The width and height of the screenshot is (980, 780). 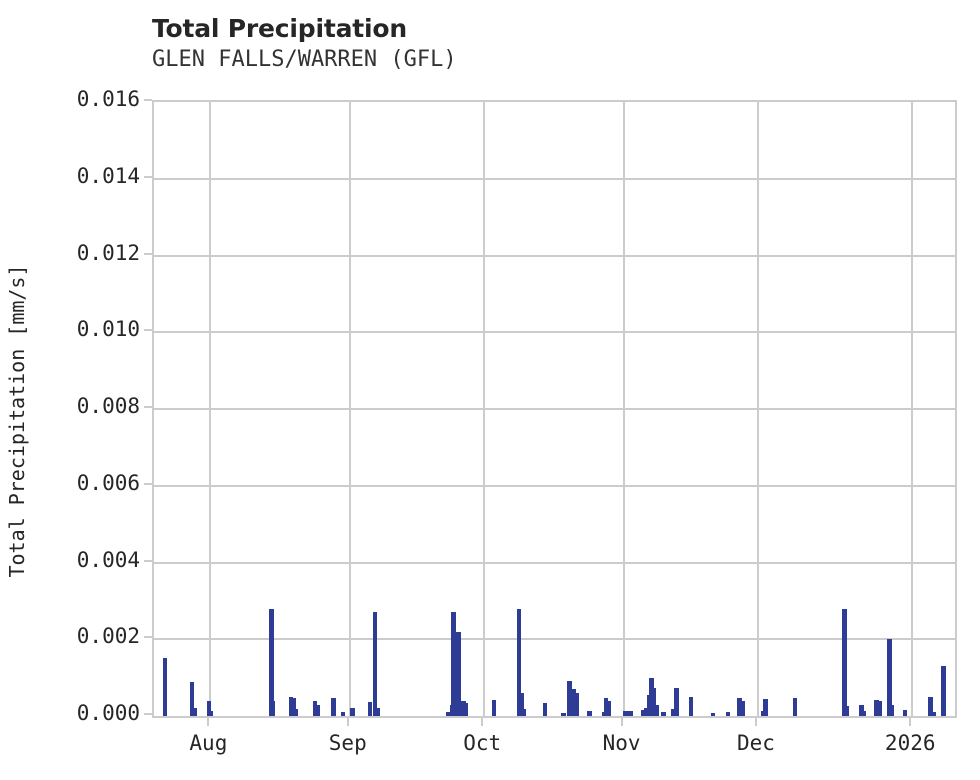 What do you see at coordinates (347, 743) in the screenshot?
I see `x-tick-label: Sep` at bounding box center [347, 743].